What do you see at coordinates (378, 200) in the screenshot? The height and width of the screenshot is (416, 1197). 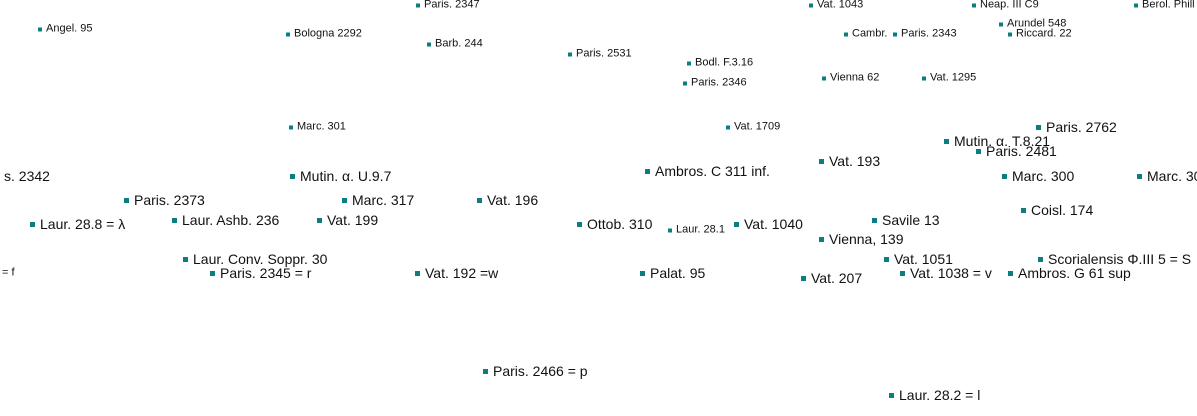 I see `manuscript-node-marc-317: Marc. 317` at bounding box center [378, 200].